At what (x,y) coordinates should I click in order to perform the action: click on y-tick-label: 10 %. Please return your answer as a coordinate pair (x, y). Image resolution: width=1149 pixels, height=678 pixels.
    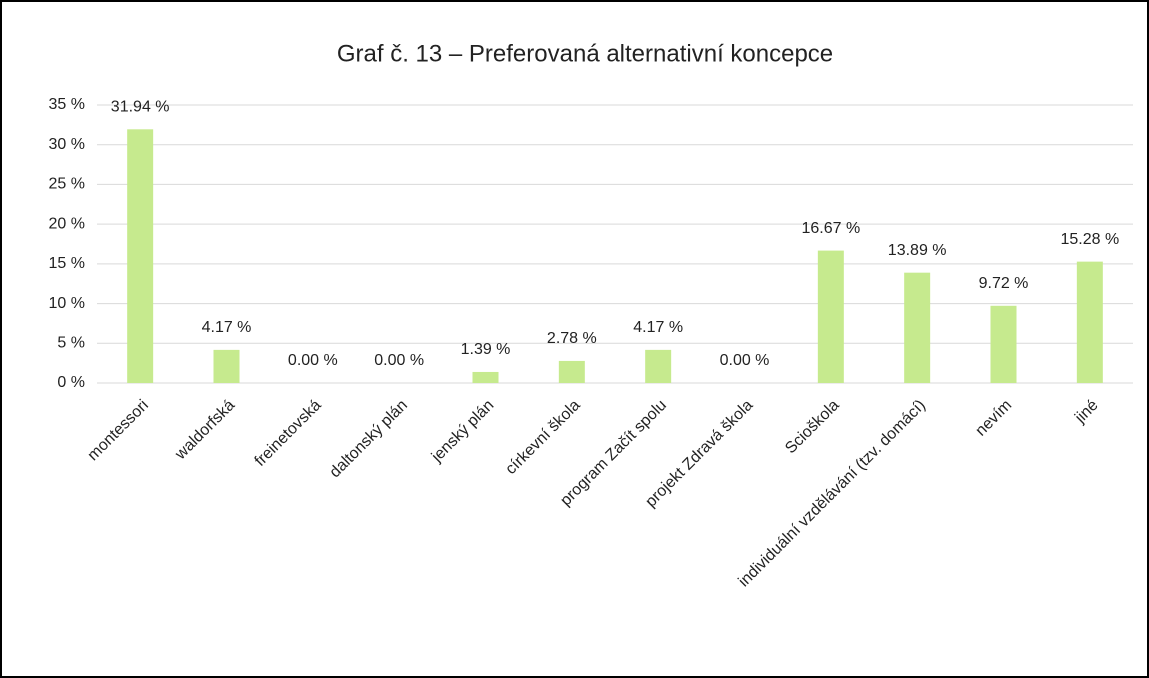
    Looking at the image, I should click on (67, 303).